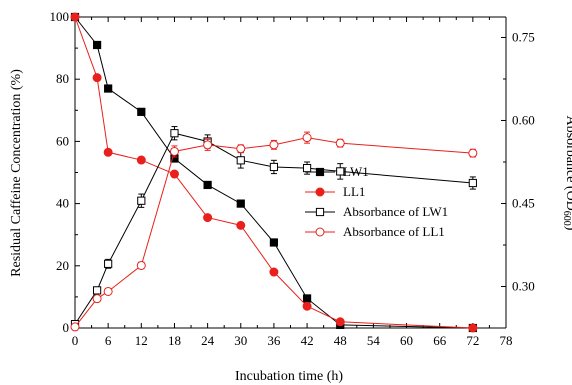  Describe the element at coordinates (472, 340) in the screenshot. I see `x-tick-label: 72` at that location.